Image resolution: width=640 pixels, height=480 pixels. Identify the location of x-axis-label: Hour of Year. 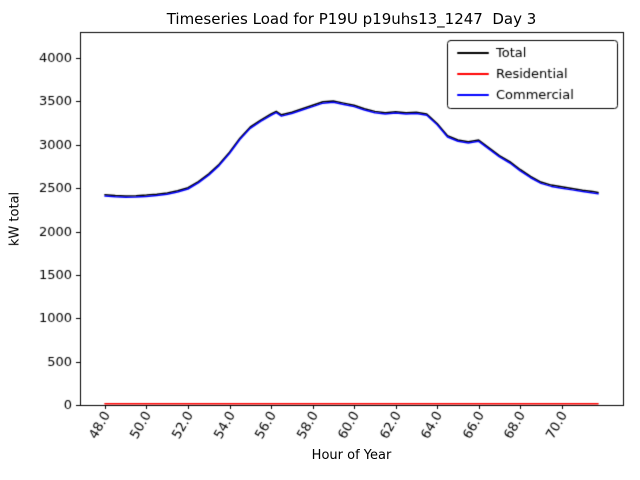
(351, 455).